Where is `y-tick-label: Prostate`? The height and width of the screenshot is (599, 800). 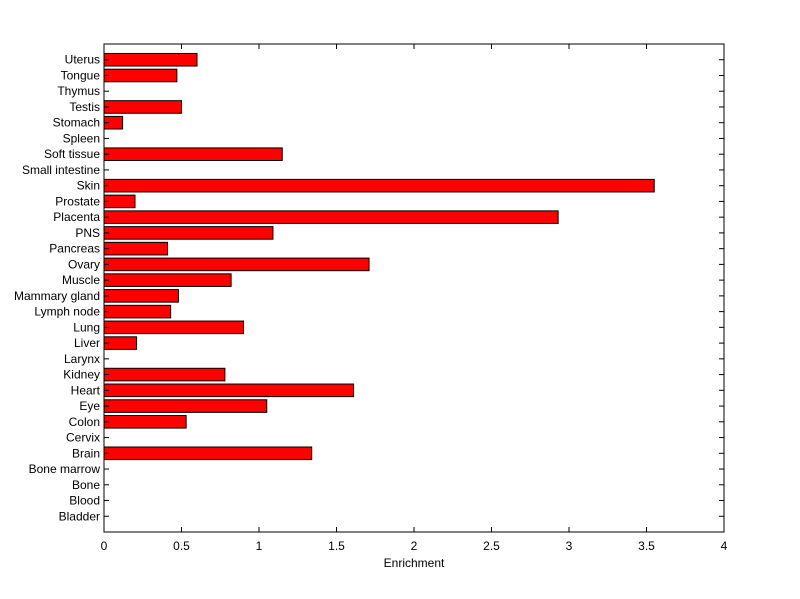 y-tick-label: Prostate is located at coordinates (77, 201).